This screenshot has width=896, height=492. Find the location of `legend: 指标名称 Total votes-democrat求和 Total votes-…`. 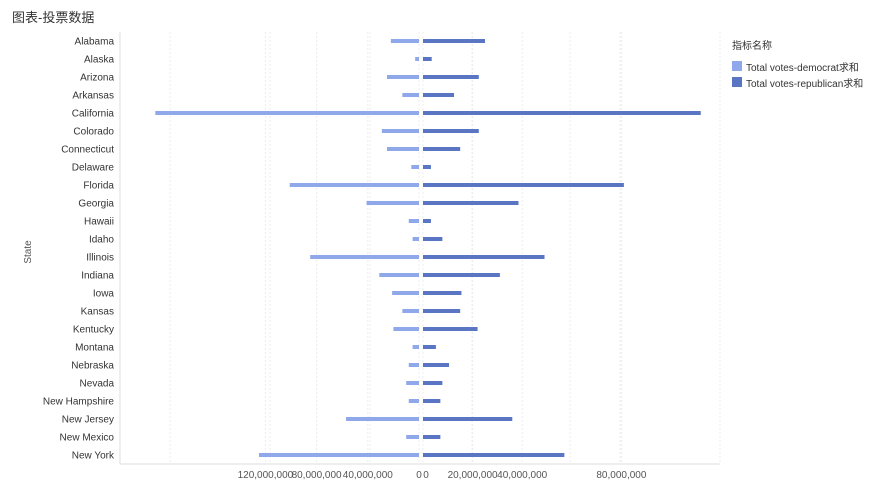

legend: 指标名称 Total votes-democrat求和 Total votes-… is located at coordinates (797, 63).